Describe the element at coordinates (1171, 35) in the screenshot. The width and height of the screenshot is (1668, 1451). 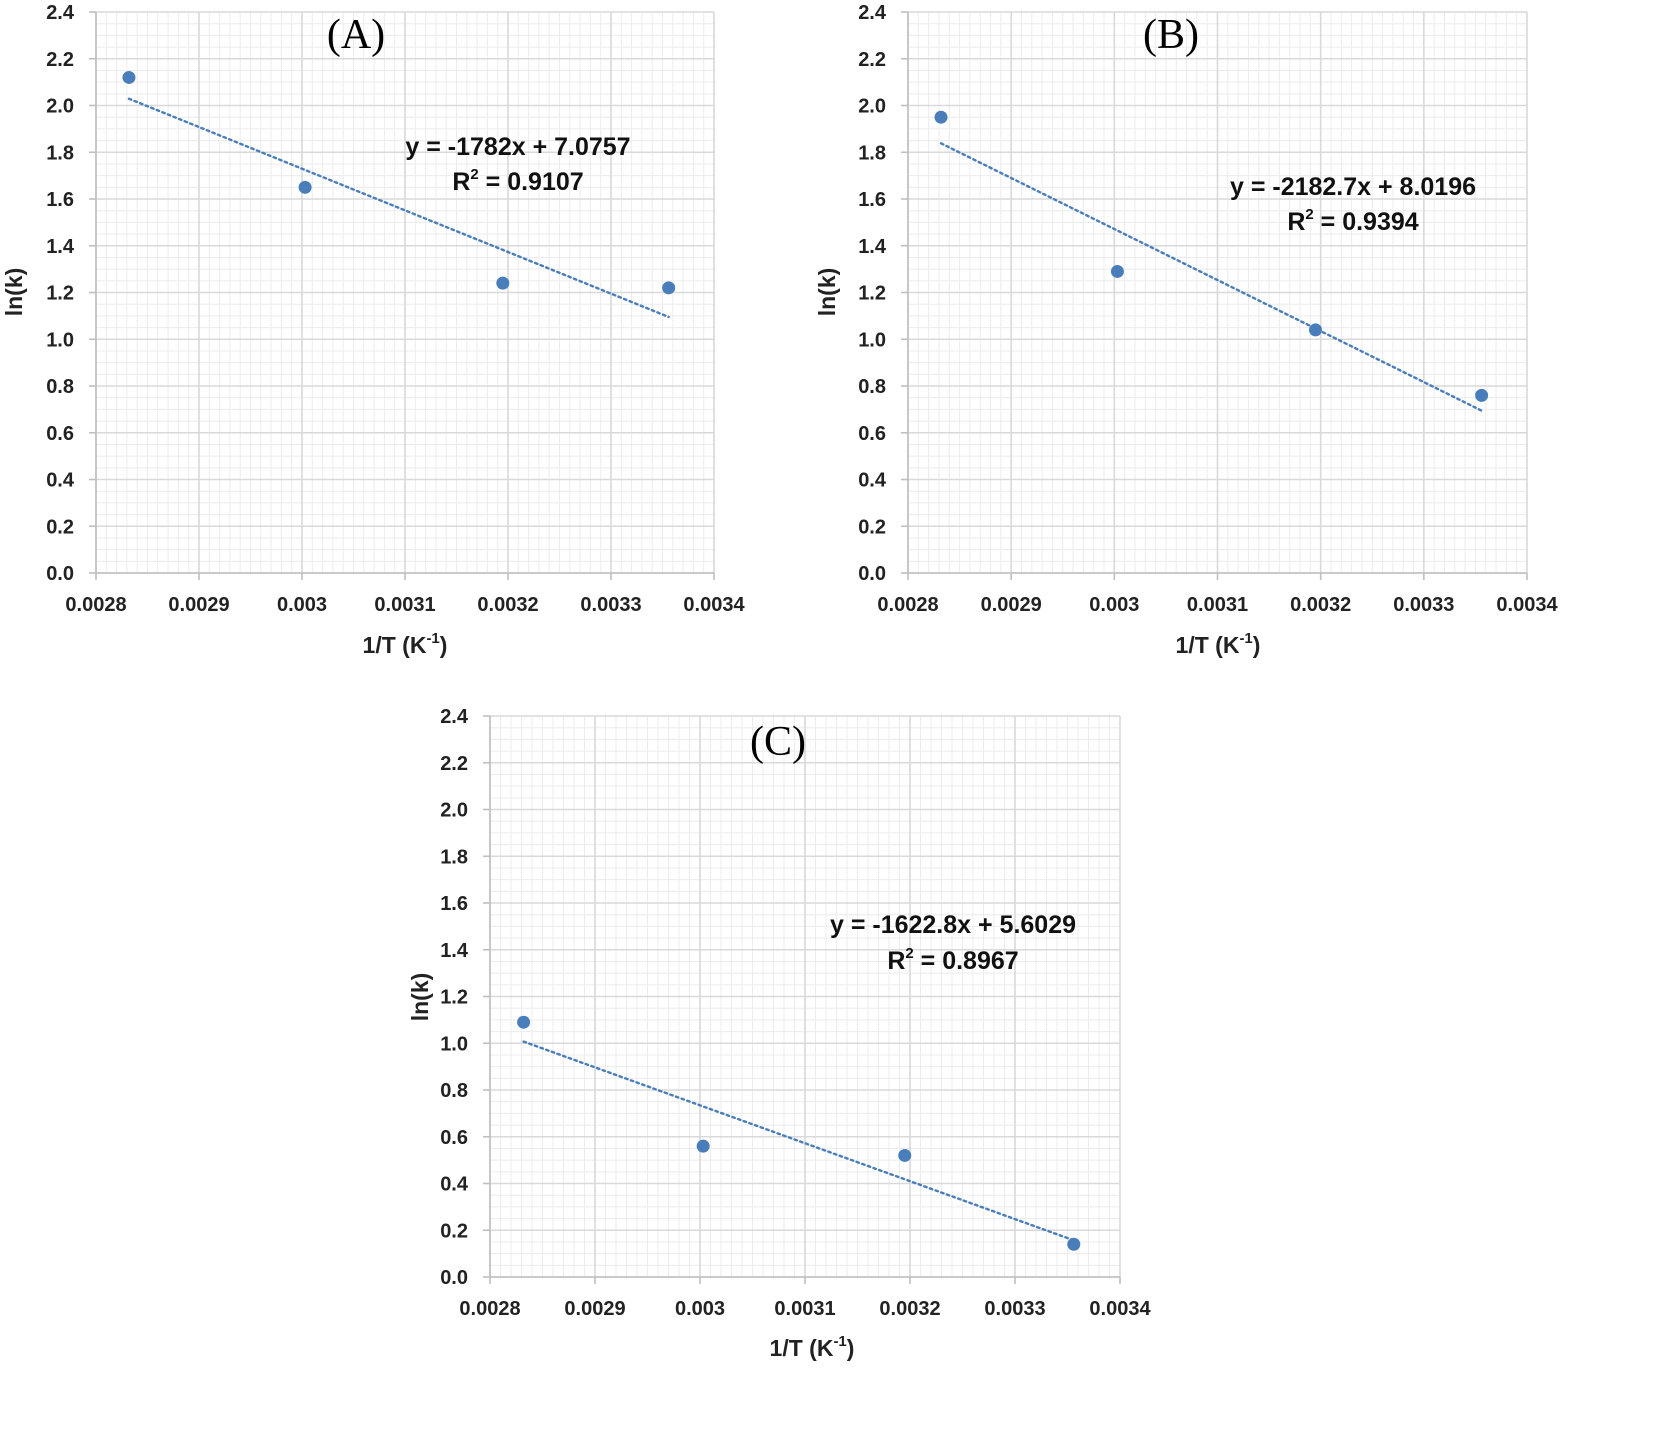
I see `panel-label: (B)` at that location.